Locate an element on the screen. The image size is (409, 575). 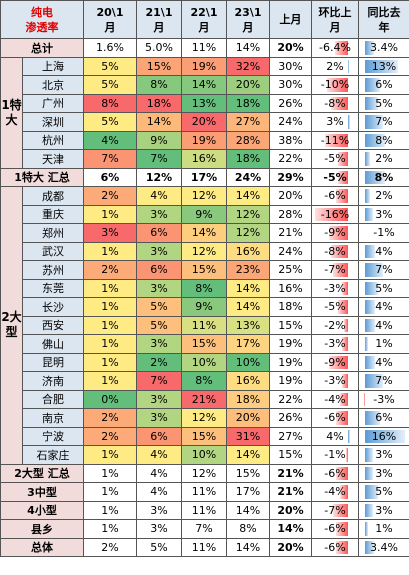
value-cell: 6% is located at coordinates (159, 436).